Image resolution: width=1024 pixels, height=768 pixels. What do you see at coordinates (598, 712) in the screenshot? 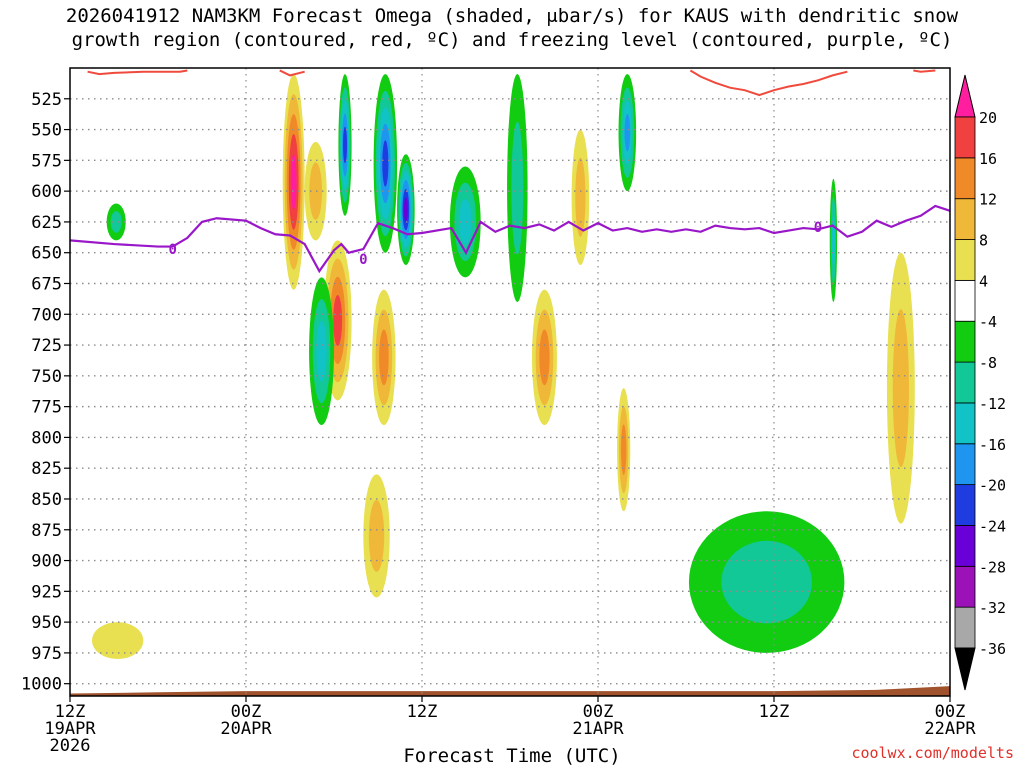
I see `x-tick-label-36-0: 00Z` at bounding box center [598, 712].